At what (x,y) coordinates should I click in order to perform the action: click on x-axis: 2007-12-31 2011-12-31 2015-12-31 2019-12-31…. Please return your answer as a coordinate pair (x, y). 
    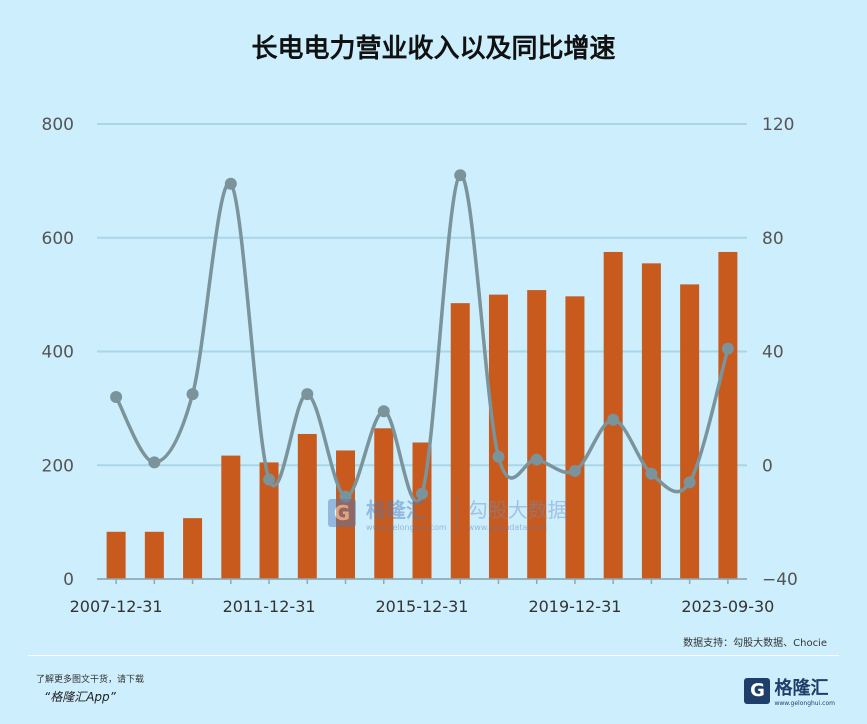
    Looking at the image, I should click on (422, 597).